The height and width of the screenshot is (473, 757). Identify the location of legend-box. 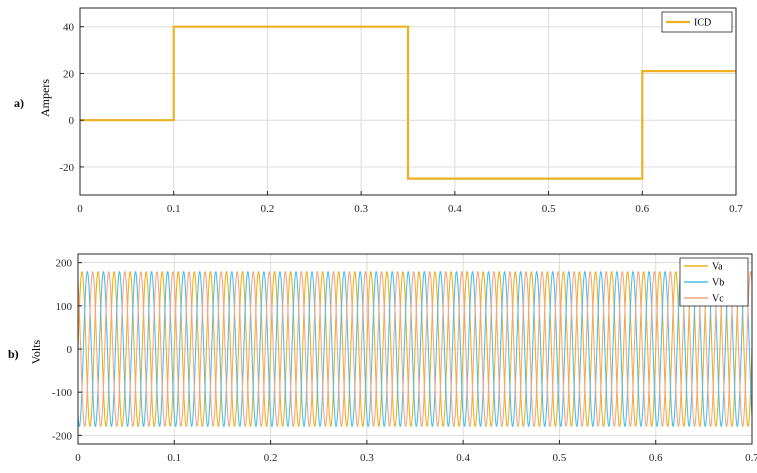
(697, 22).